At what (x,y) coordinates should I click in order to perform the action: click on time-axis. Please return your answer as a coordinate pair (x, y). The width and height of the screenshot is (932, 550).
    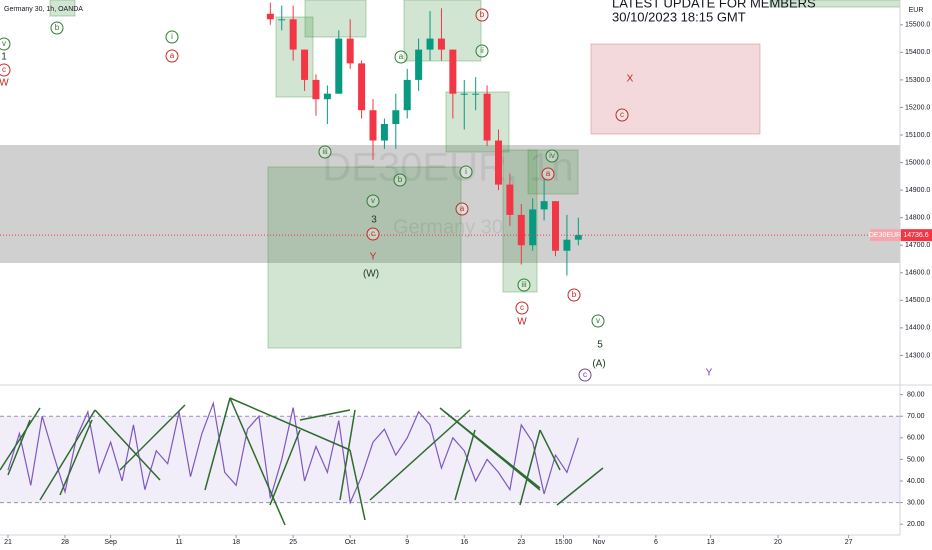
    Looking at the image, I should click on (466, 542).